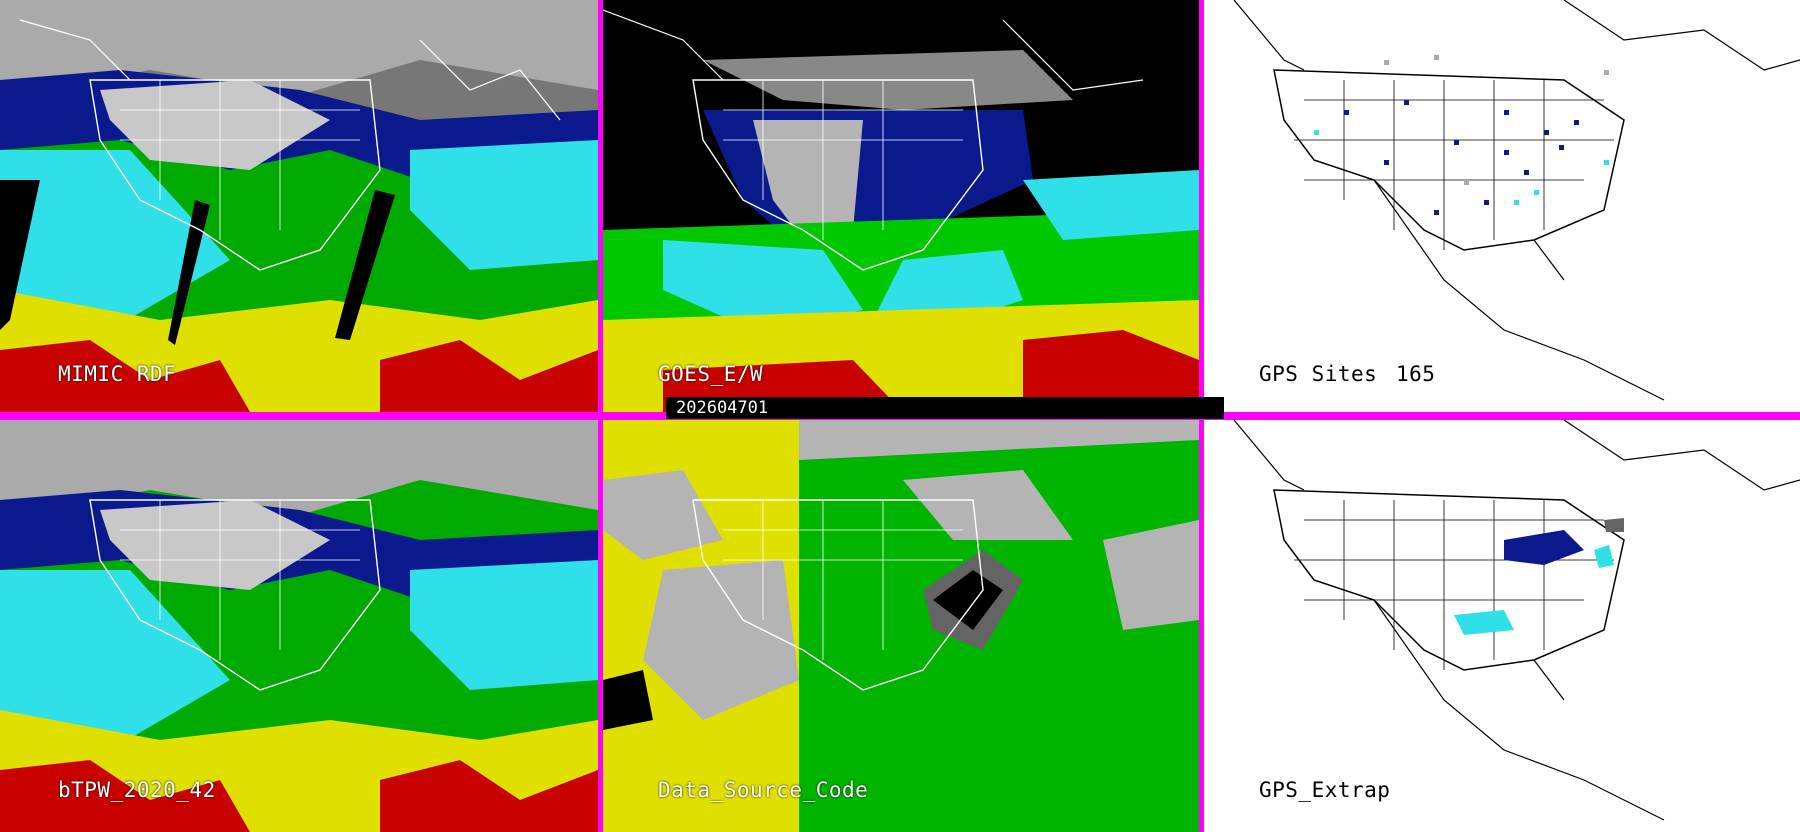 The image size is (1800, 832). Describe the element at coordinates (117, 374) in the screenshot. I see `panel-label: MIMIC RDF` at that location.